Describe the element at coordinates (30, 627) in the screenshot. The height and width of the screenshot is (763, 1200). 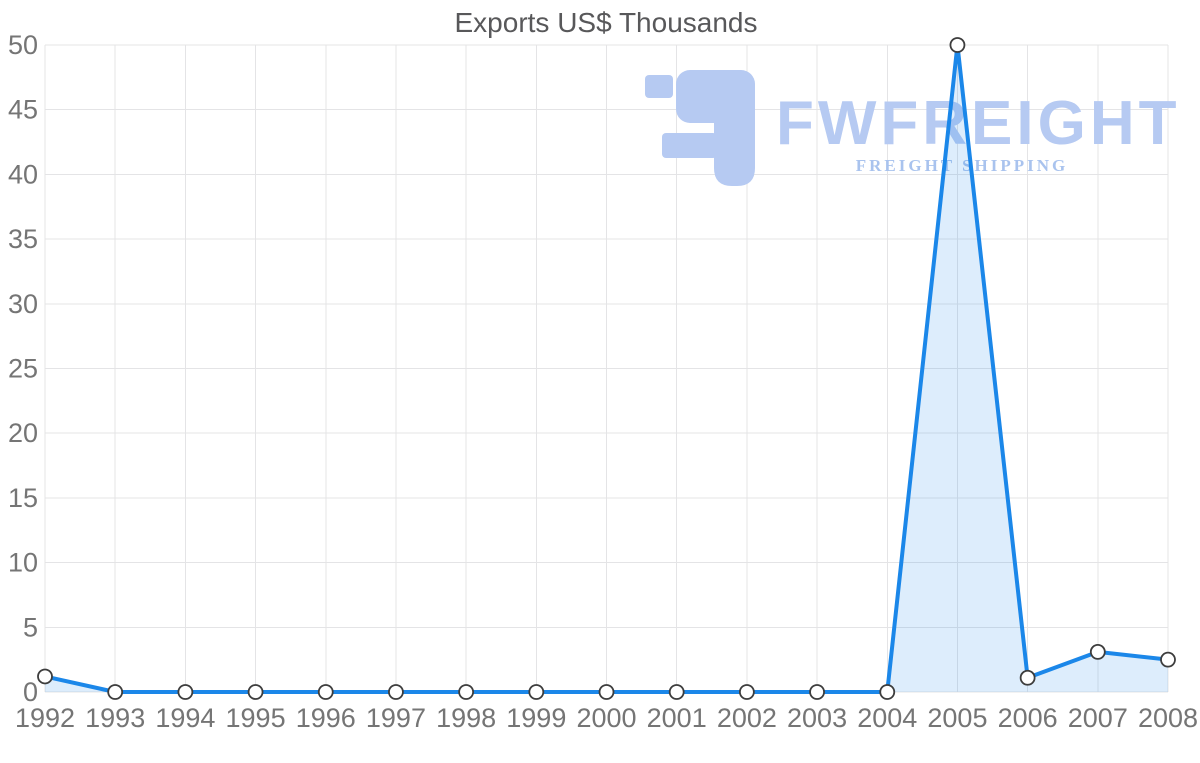
I see `y-tick-5: 5` at that location.